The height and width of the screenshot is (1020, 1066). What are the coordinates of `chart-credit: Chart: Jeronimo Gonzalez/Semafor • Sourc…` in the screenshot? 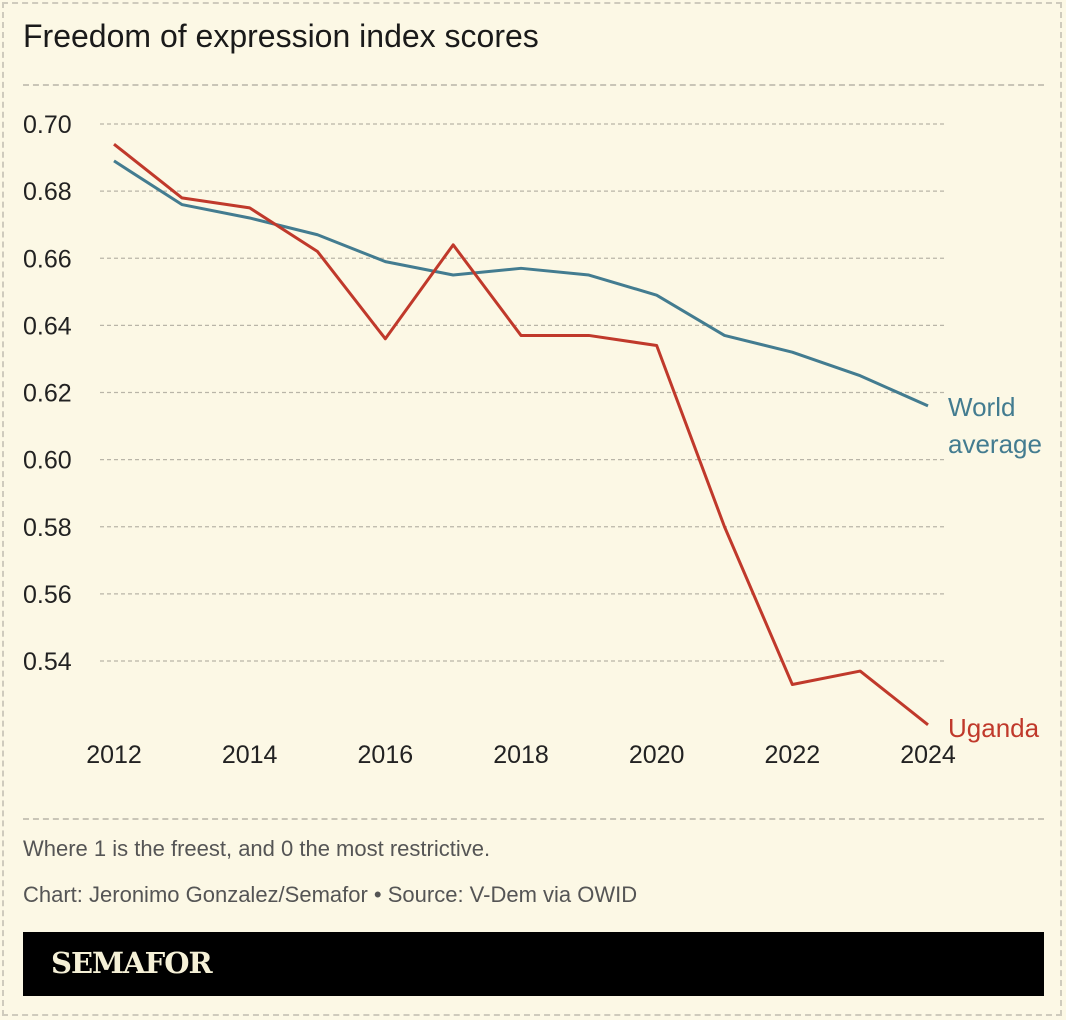 It's located at (330, 894).